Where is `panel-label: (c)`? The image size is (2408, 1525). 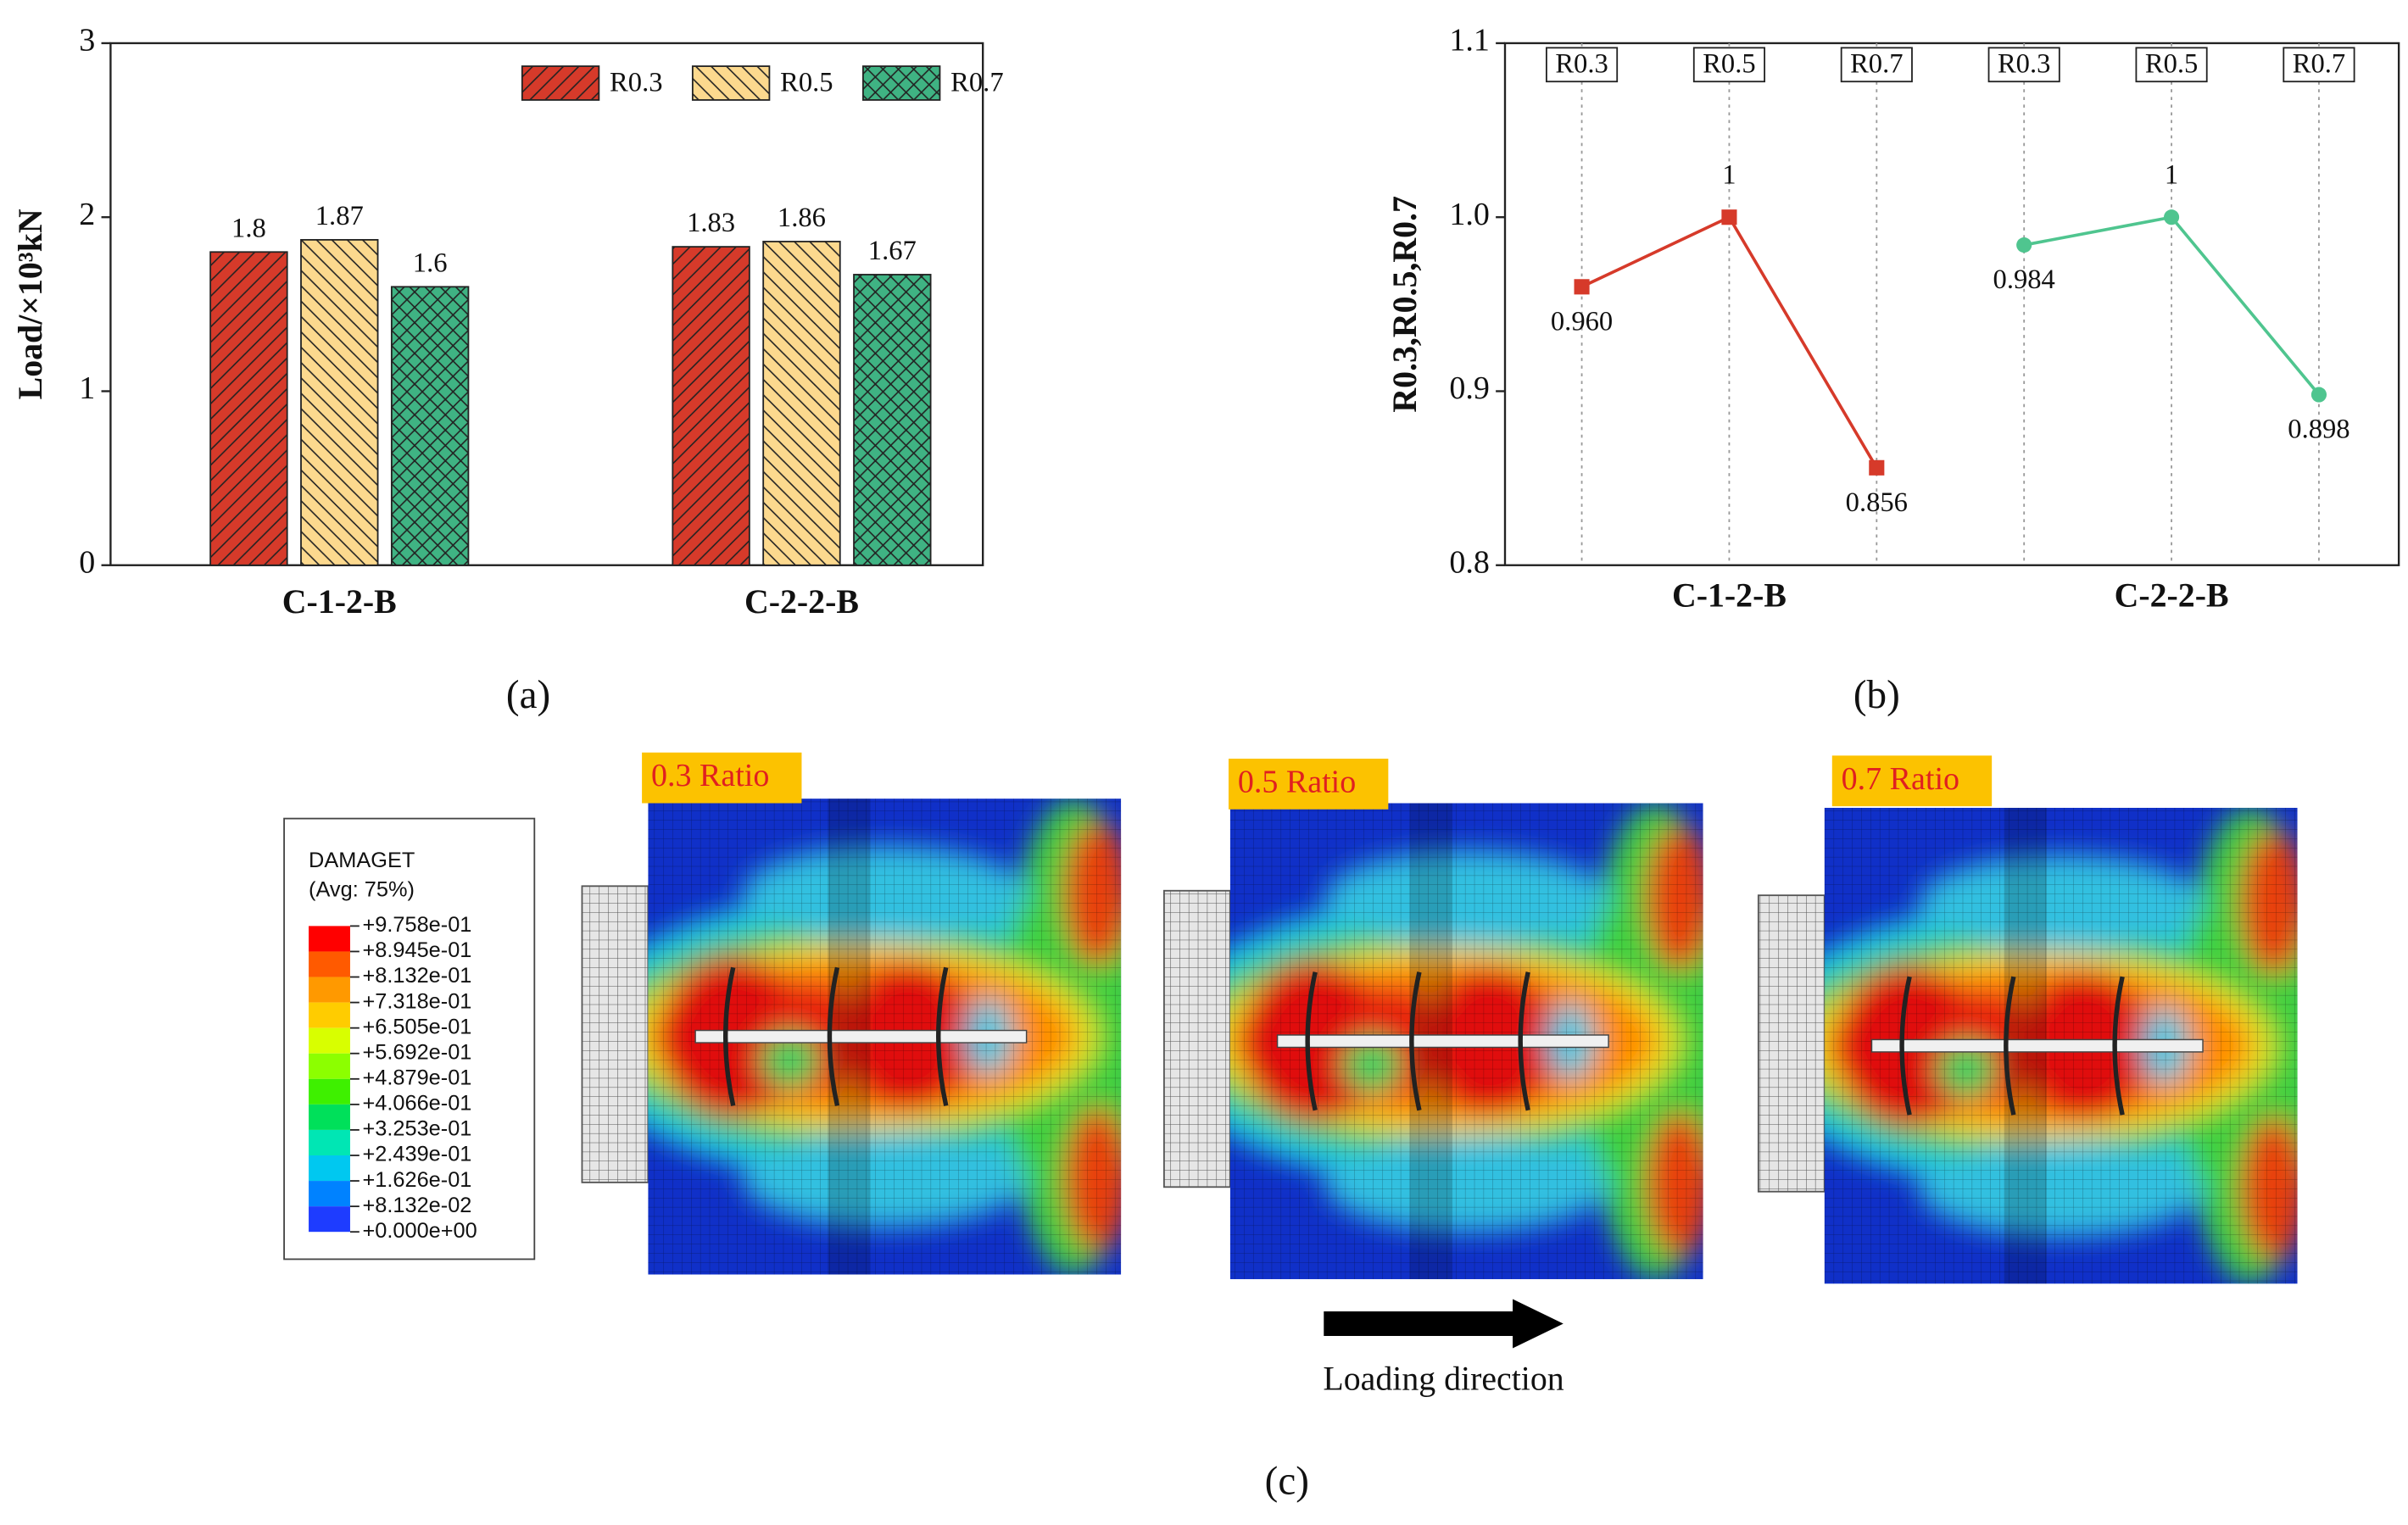 panel-label: (c) is located at coordinates (1287, 1481).